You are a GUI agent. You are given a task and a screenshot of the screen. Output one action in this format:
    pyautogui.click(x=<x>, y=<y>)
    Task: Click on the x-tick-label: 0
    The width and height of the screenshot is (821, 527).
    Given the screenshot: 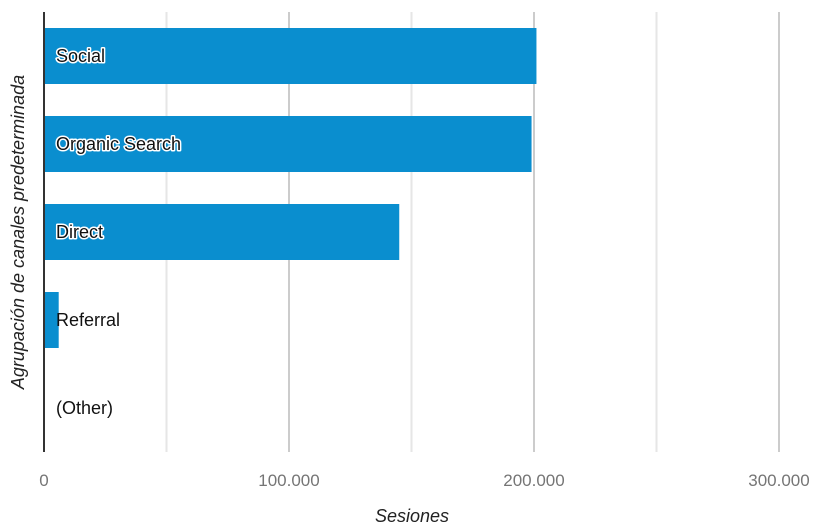 What is the action you would take?
    pyautogui.click(x=43, y=480)
    